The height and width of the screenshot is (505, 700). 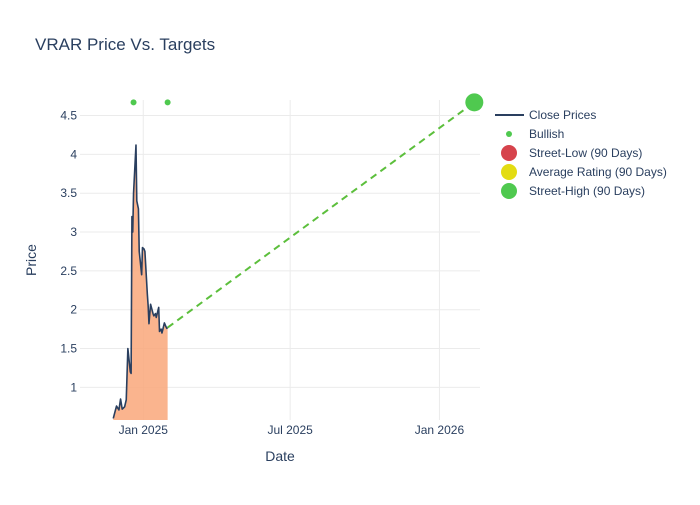 I want to click on y-tick-label: 1.5, so click(x=68, y=349).